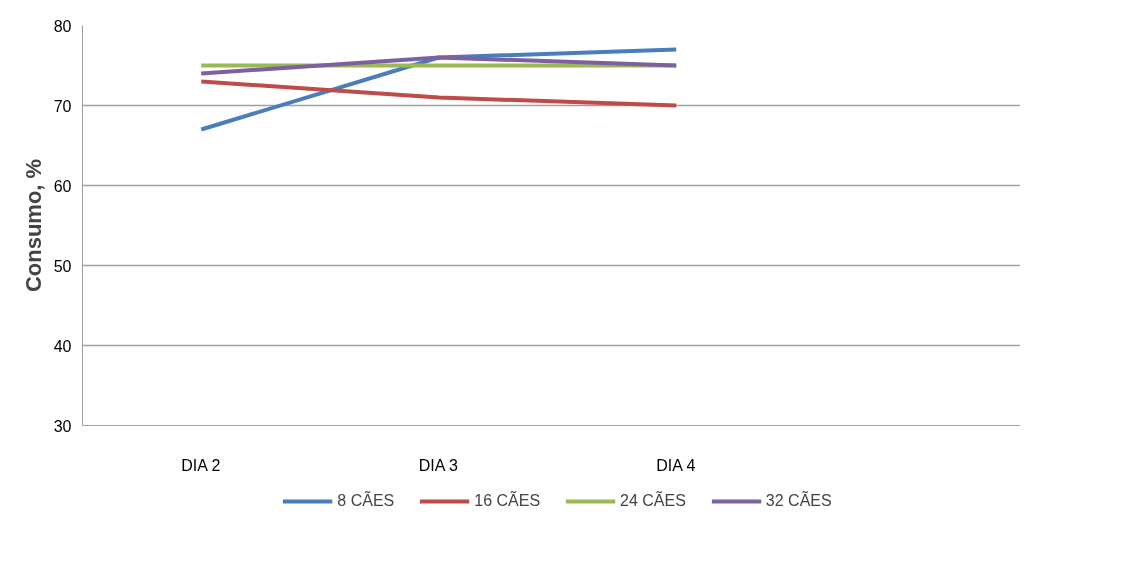 This screenshot has height=568, width=1130. I want to click on legend-label: 32 CÃES, so click(798, 501).